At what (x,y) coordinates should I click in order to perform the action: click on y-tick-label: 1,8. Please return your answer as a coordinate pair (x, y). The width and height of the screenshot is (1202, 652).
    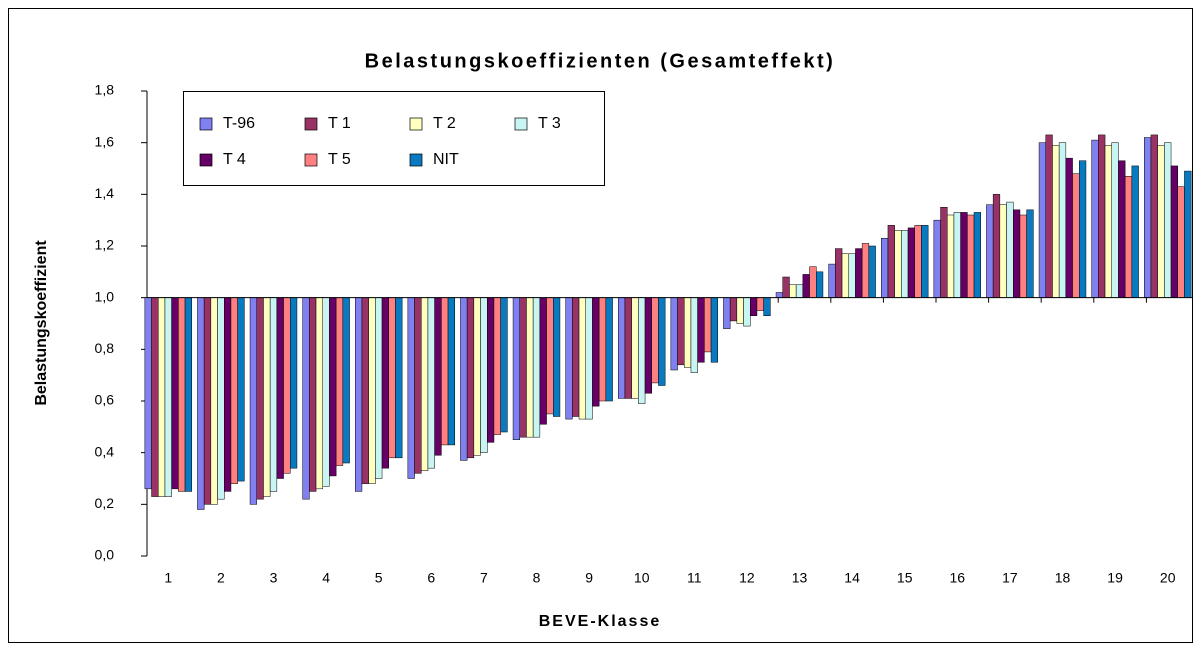
    Looking at the image, I should click on (105, 90).